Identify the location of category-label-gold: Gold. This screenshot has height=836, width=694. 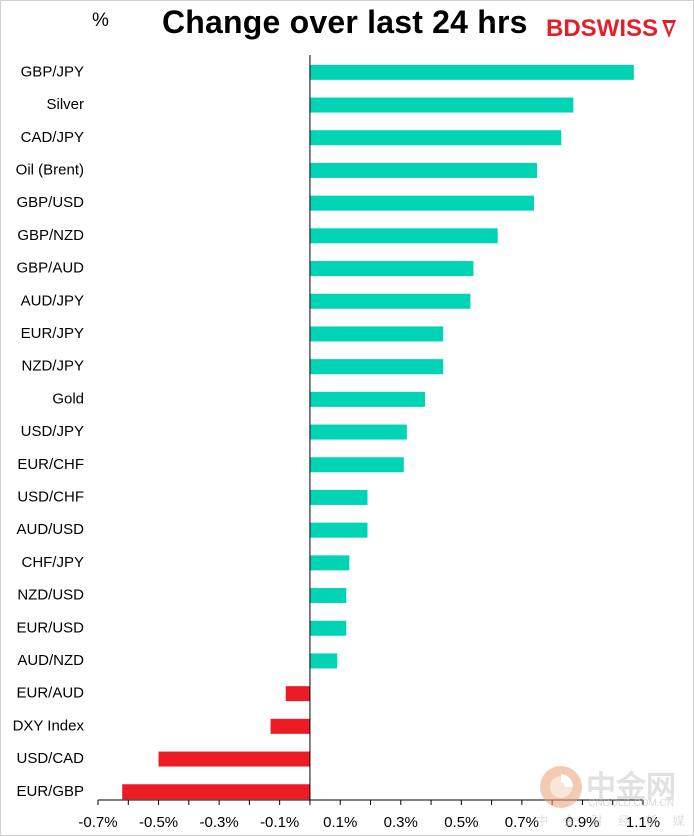
(68, 398).